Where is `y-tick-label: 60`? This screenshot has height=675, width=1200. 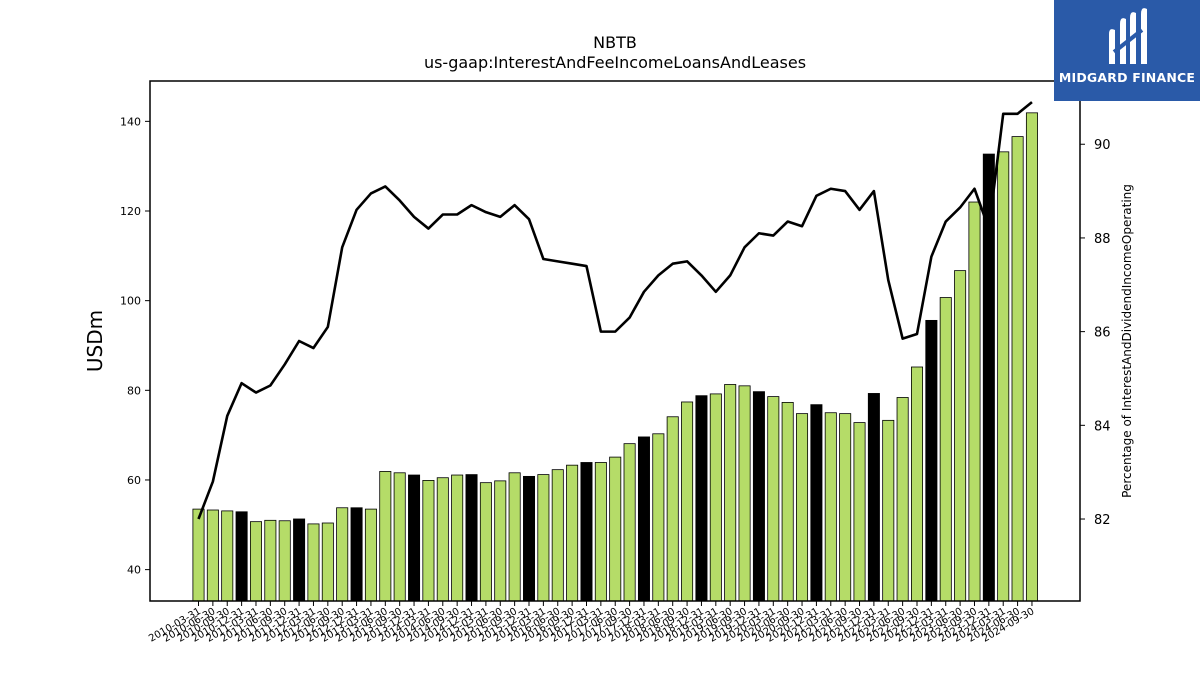
y-tick-label: 60 is located at coordinates (134, 480).